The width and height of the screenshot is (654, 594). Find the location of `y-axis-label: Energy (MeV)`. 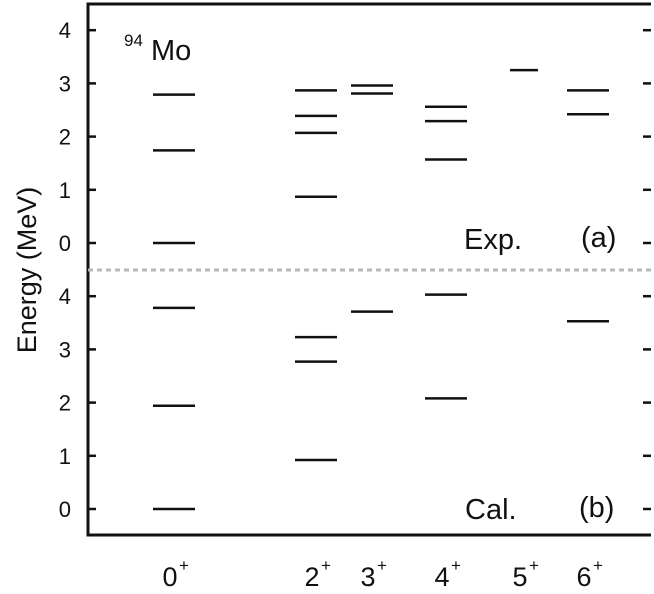

y-axis-label: Energy (MeV) is located at coordinates (27, 270).